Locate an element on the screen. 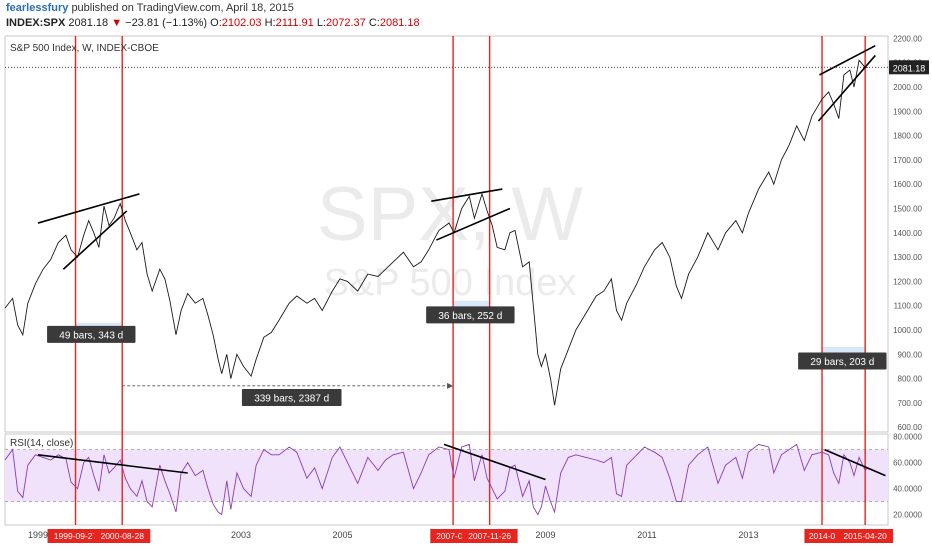 This screenshot has width=932, height=550. rsi-tick-label: 20.0000 is located at coordinates (907, 515).